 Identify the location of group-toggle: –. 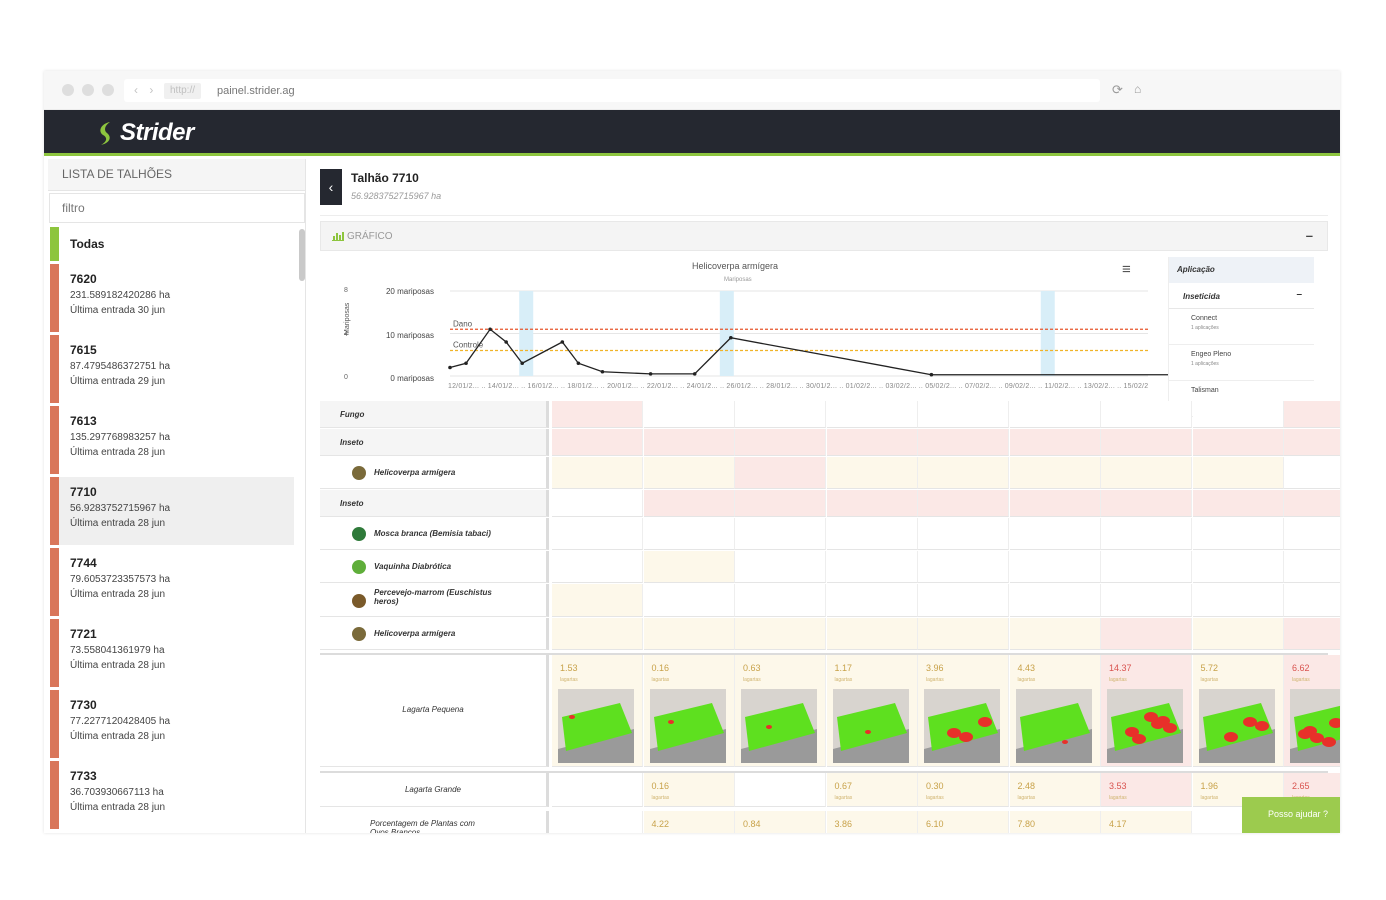
(1299, 294).